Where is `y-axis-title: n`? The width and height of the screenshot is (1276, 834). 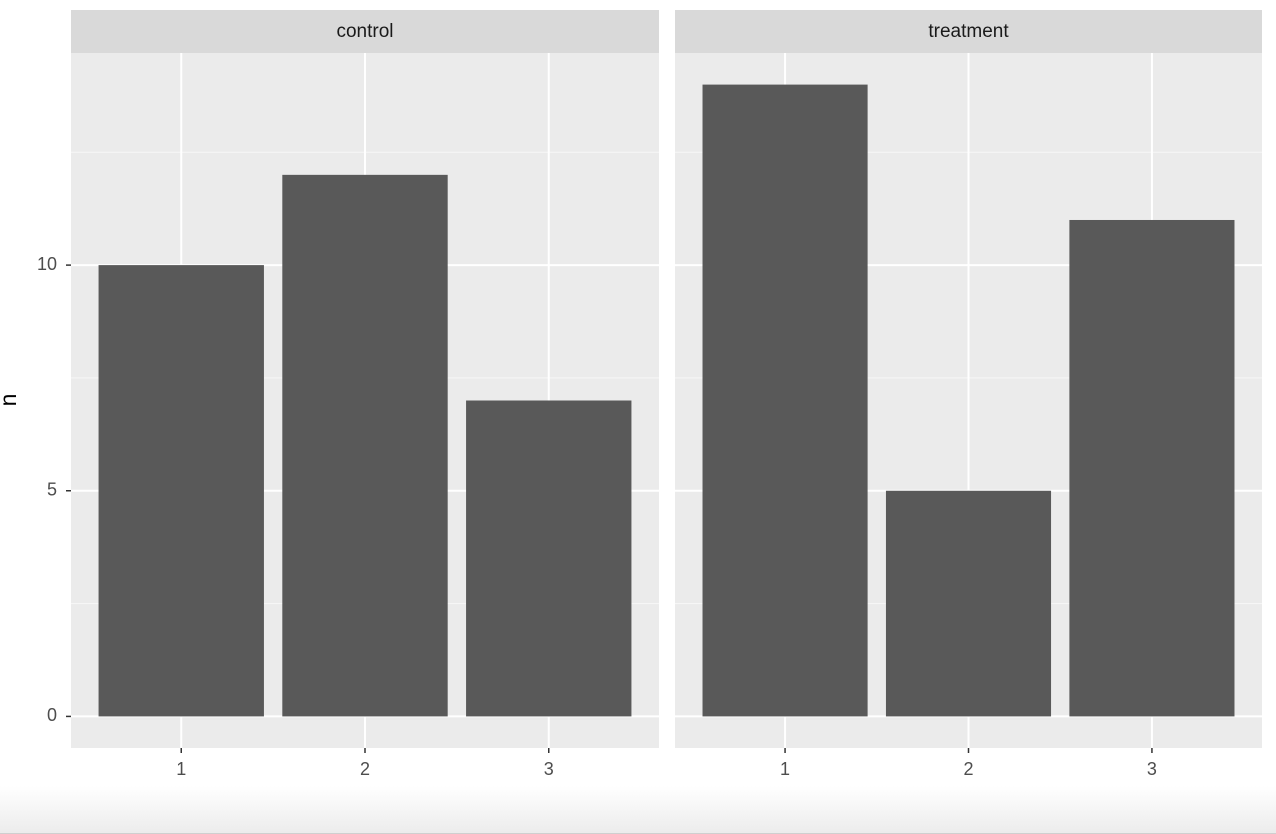
y-axis-title: n is located at coordinates (10, 400).